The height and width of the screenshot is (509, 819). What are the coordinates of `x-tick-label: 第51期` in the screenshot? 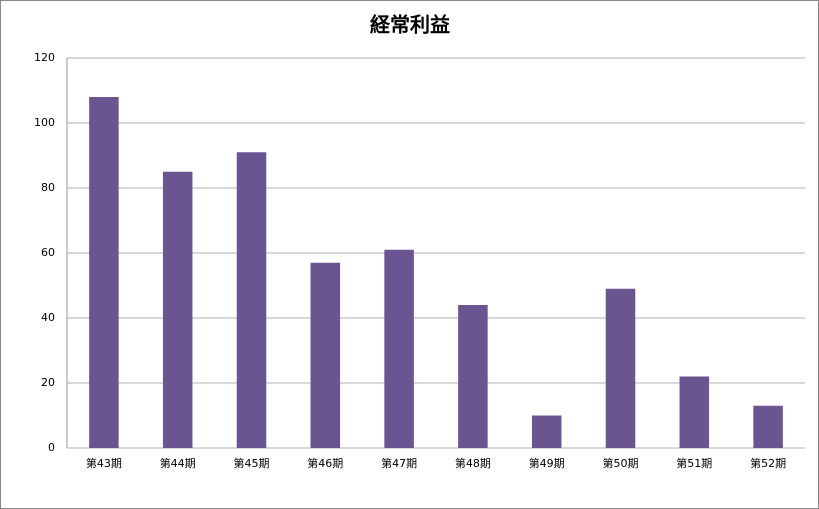 It's located at (694, 463).